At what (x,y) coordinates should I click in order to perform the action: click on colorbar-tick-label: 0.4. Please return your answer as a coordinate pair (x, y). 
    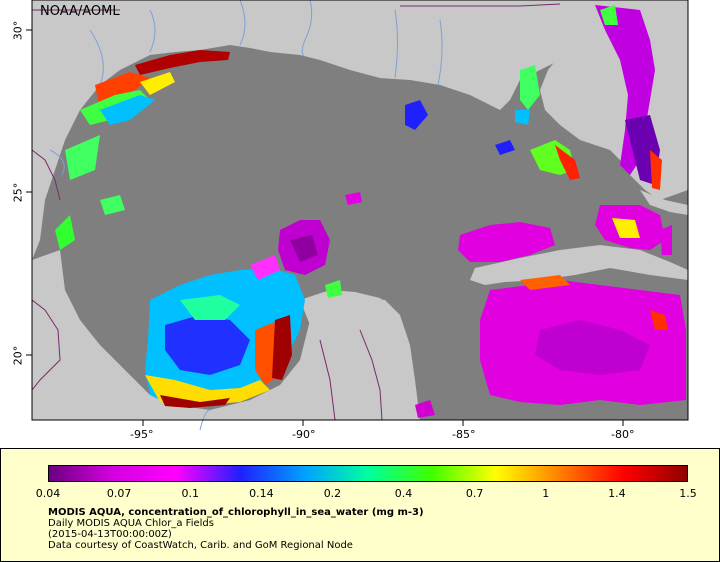
    Looking at the image, I should click on (403, 493).